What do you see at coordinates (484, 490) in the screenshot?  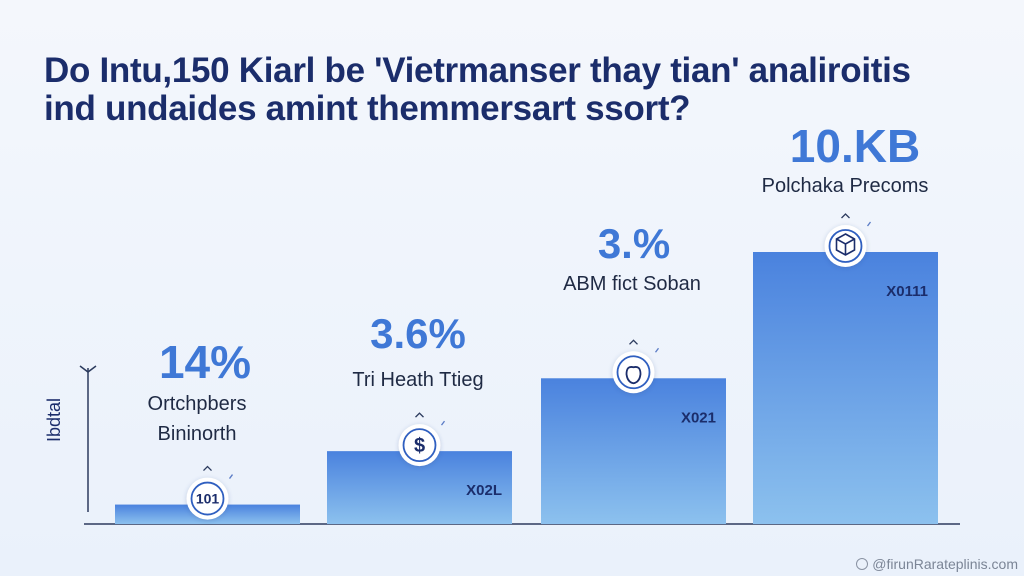 I see `bar-label: X02L` at bounding box center [484, 490].